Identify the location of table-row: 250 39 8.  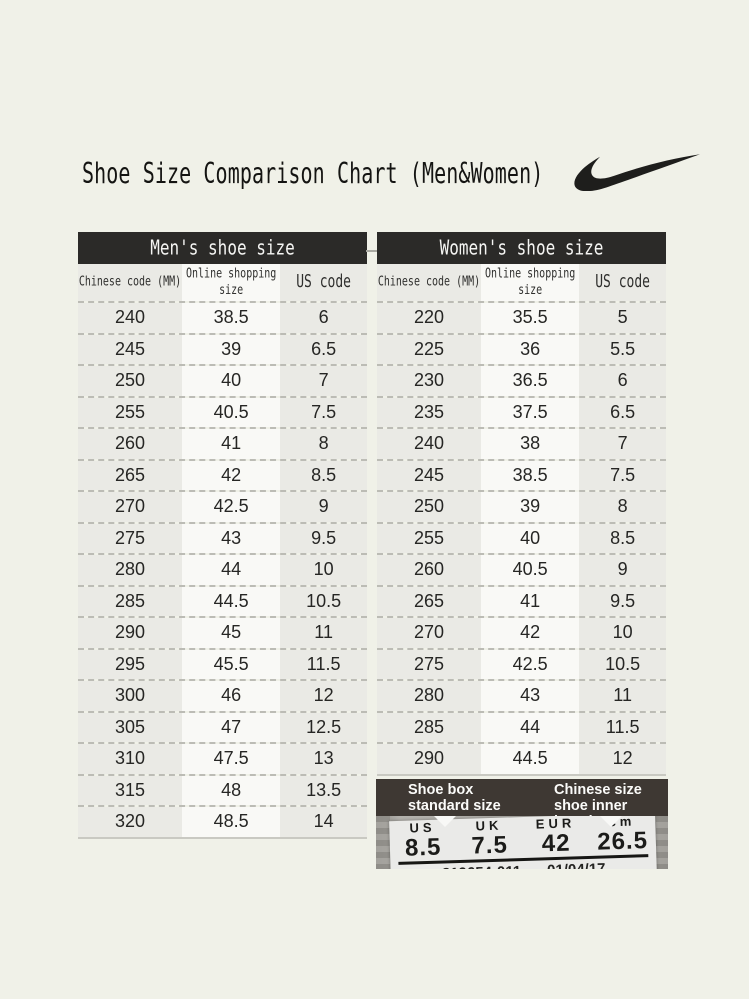
(521, 506).